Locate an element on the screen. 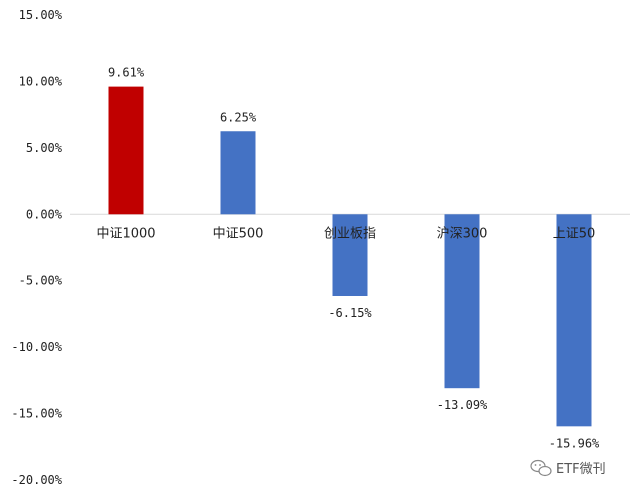  category-label: 中证500 is located at coordinates (238, 233).